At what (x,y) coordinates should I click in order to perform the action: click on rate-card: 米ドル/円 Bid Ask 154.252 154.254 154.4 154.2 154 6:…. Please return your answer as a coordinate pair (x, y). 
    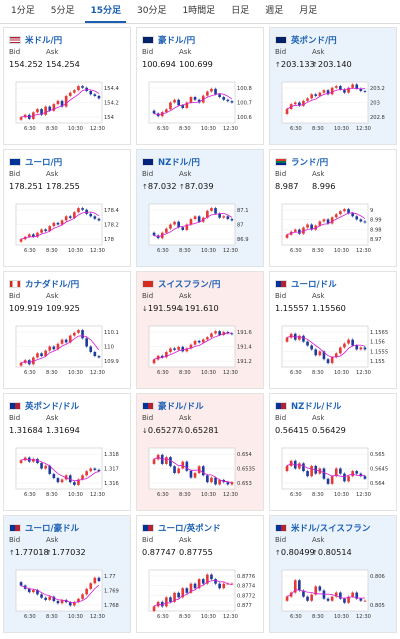
    Looking at the image, I should click on (67, 86).